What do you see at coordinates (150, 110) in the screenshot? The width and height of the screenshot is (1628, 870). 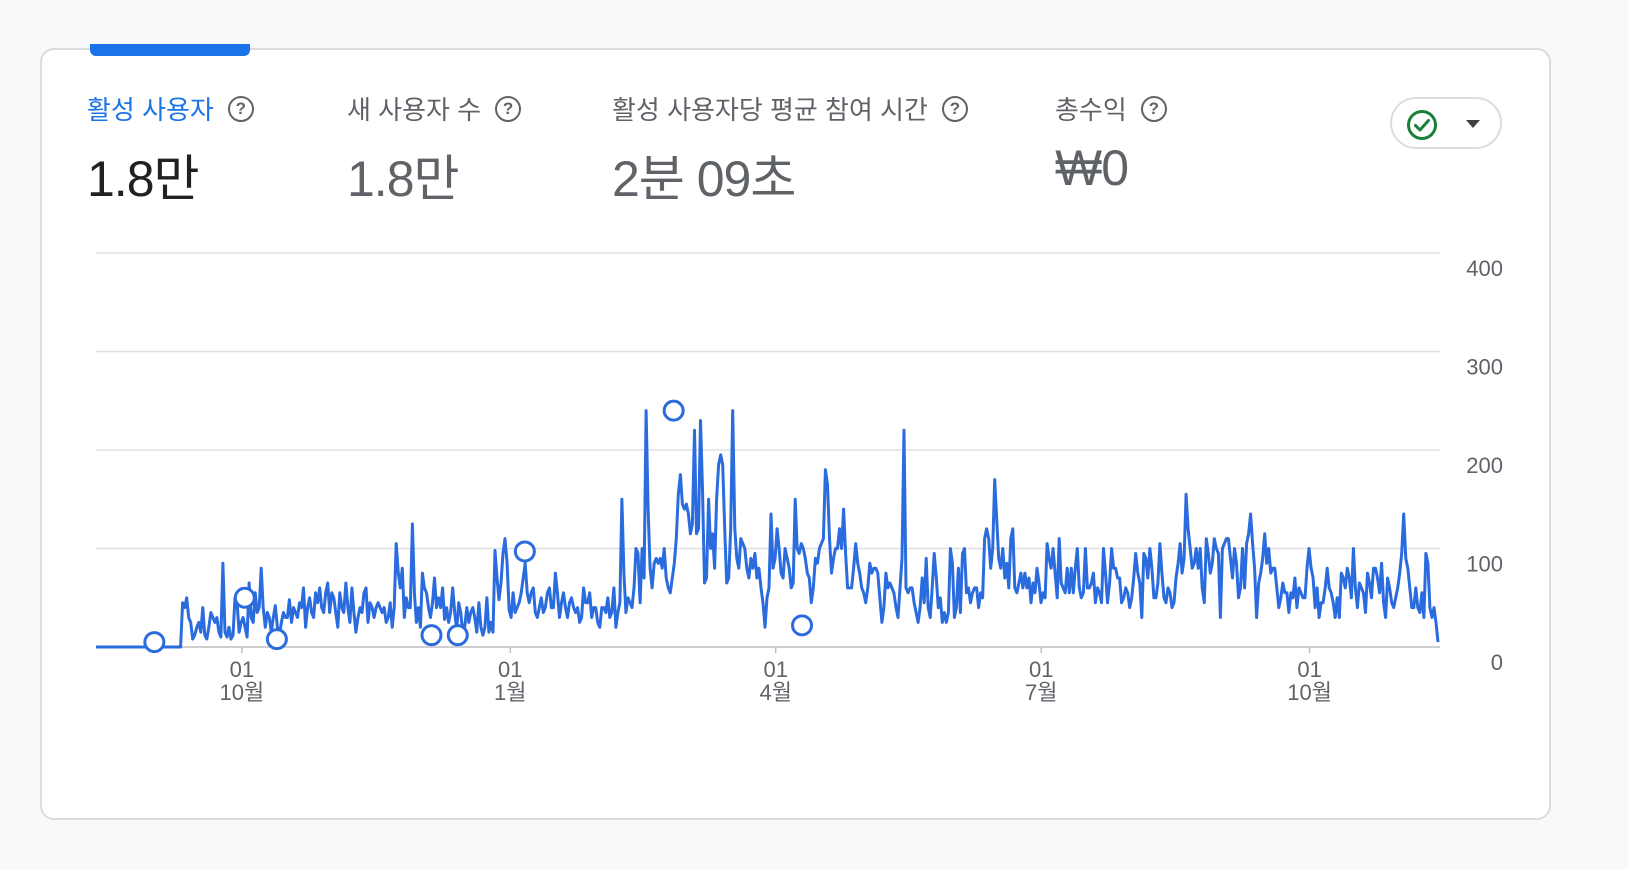 I see `metric-label-text: 활성 사용자` at bounding box center [150, 110].